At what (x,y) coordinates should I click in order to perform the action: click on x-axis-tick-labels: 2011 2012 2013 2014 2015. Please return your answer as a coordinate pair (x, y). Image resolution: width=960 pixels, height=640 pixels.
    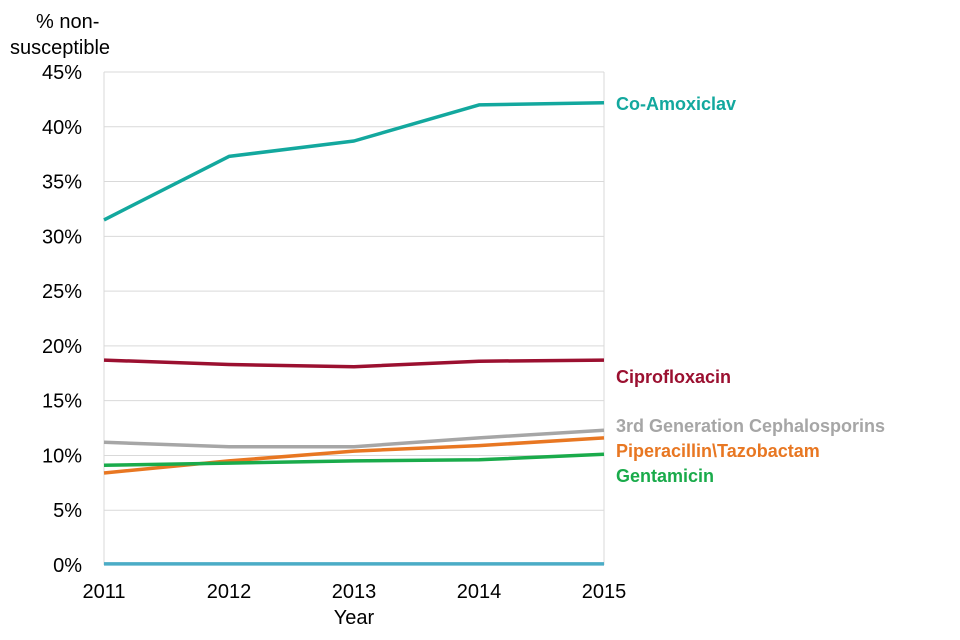
    Looking at the image, I should click on (354, 592).